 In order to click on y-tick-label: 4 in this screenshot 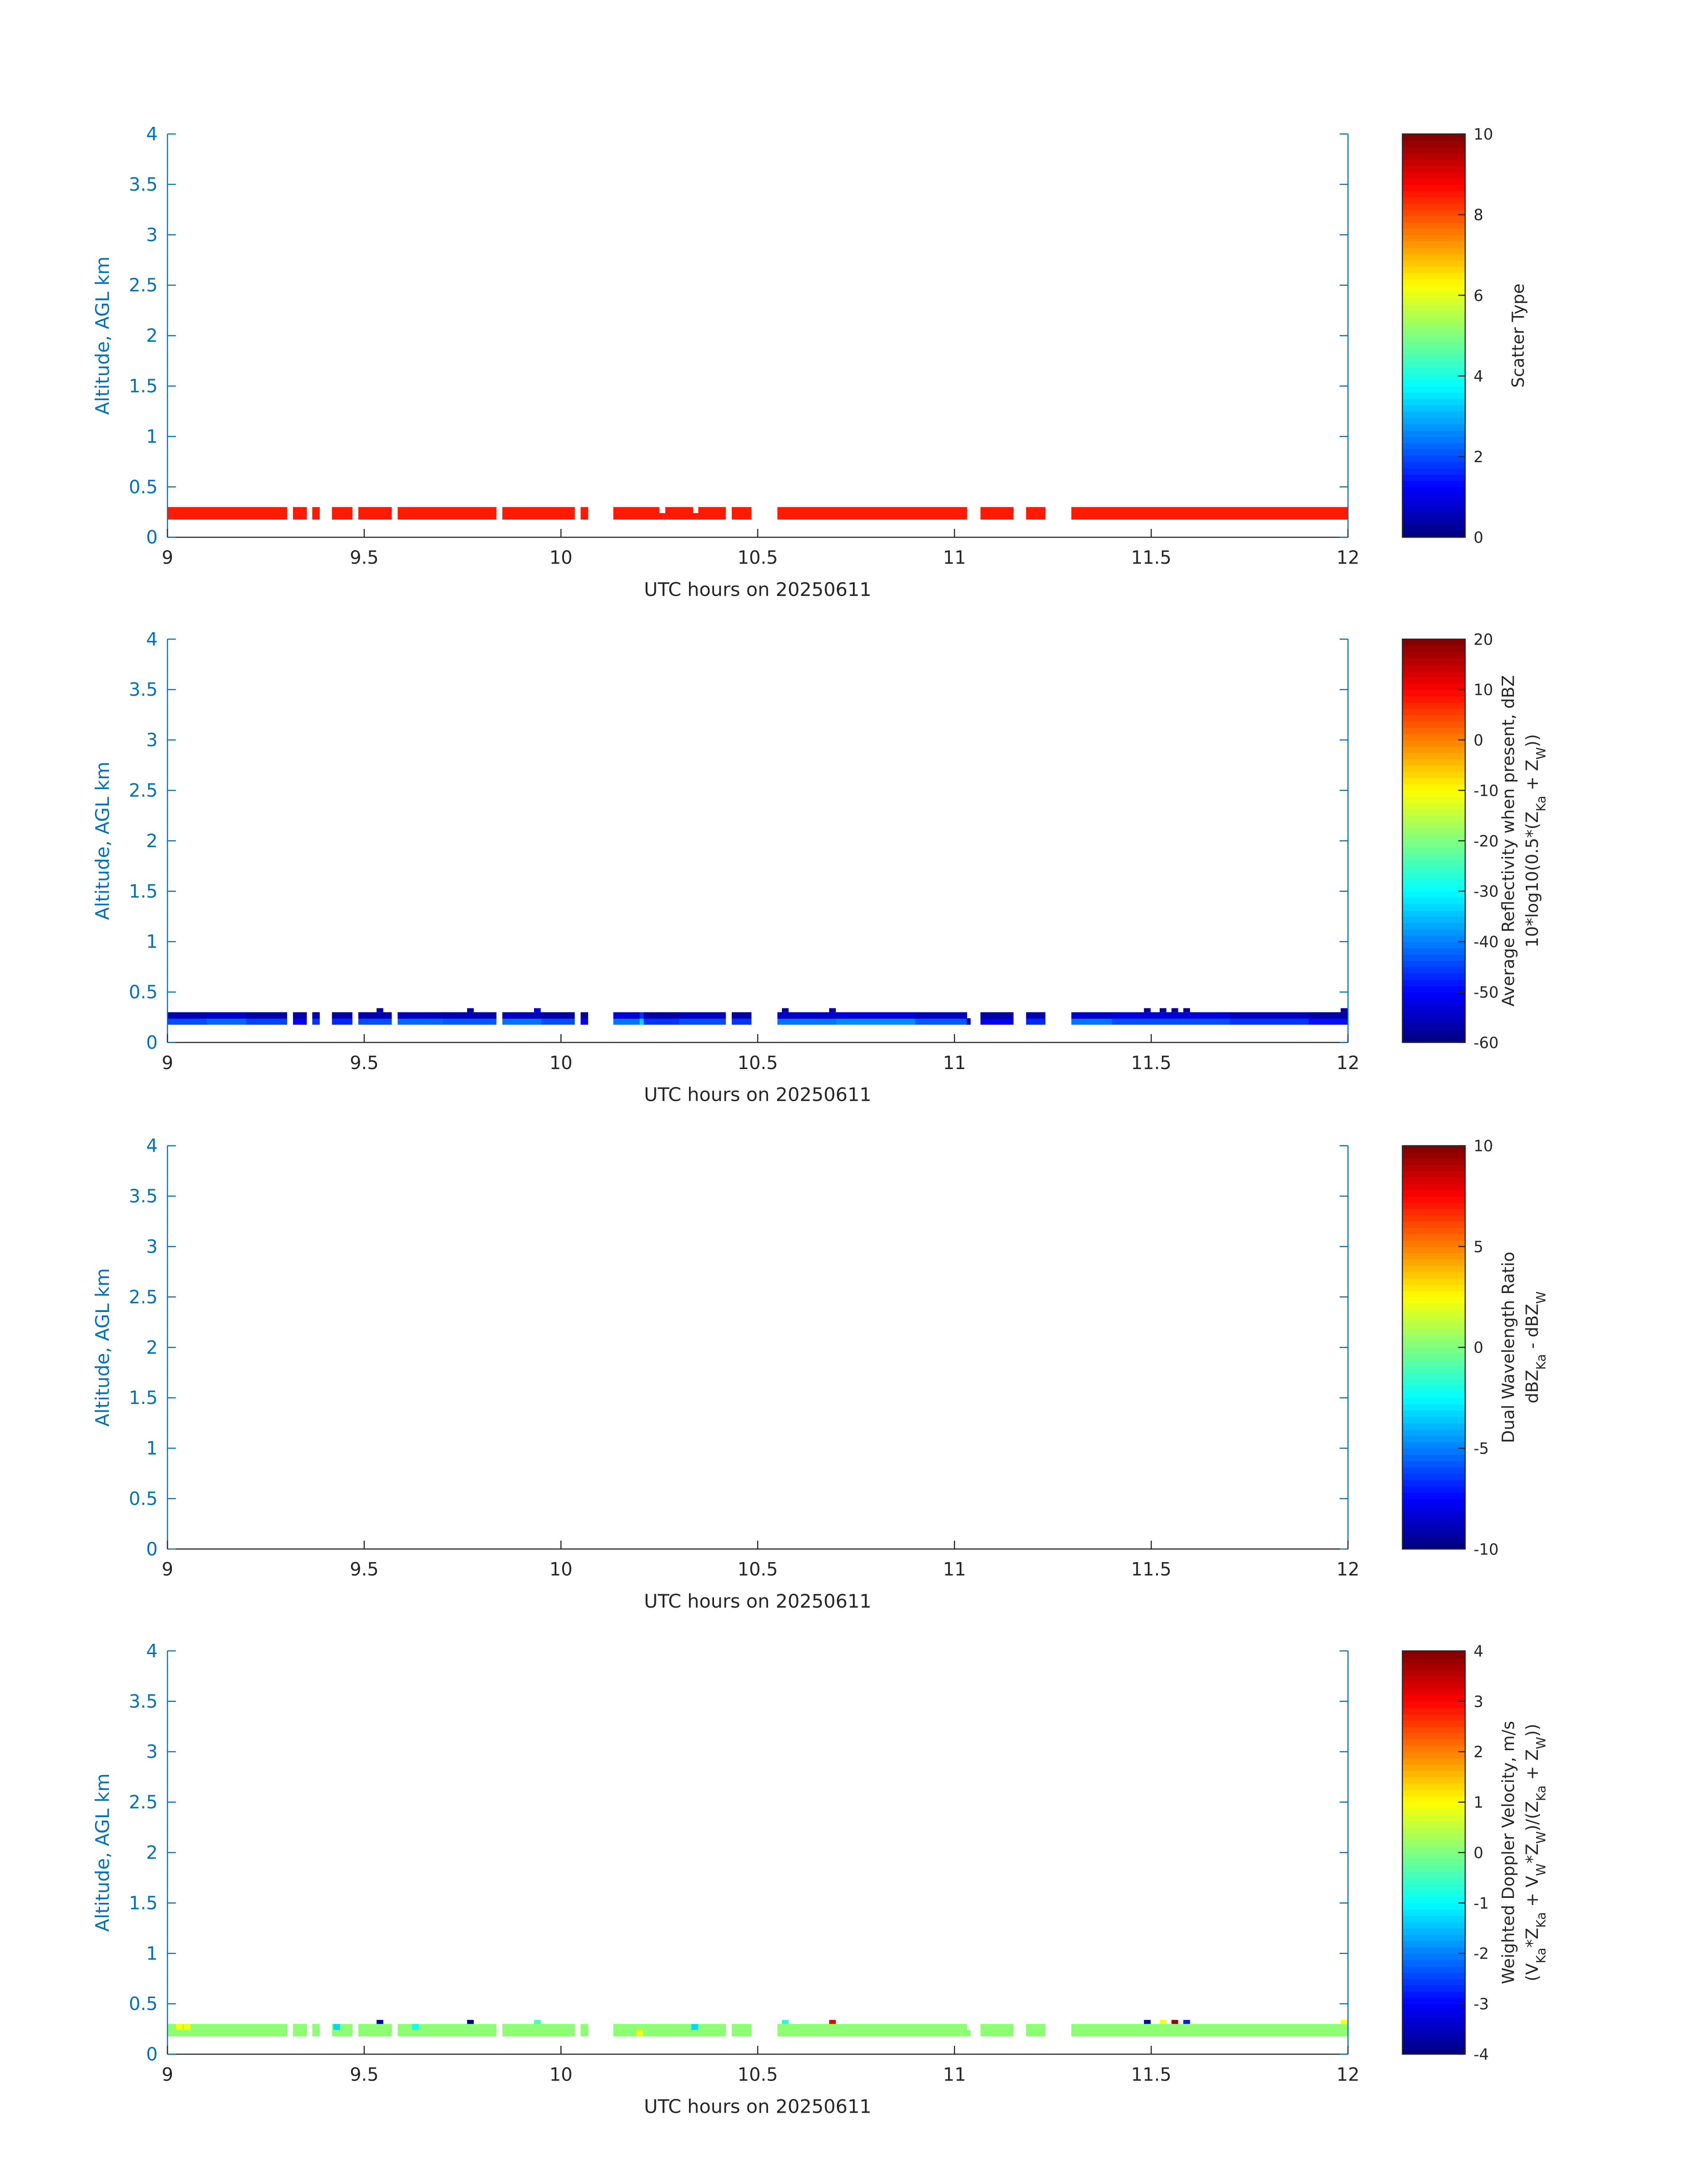, I will do `click(152, 1146)`.